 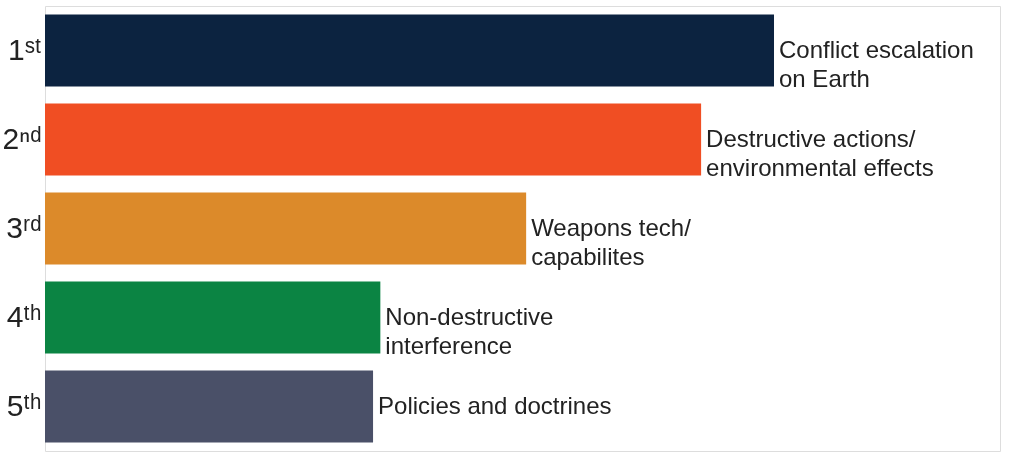 What do you see at coordinates (820, 152) in the screenshot?
I see `annotation: Destructive actions/ environmental effects` at bounding box center [820, 152].